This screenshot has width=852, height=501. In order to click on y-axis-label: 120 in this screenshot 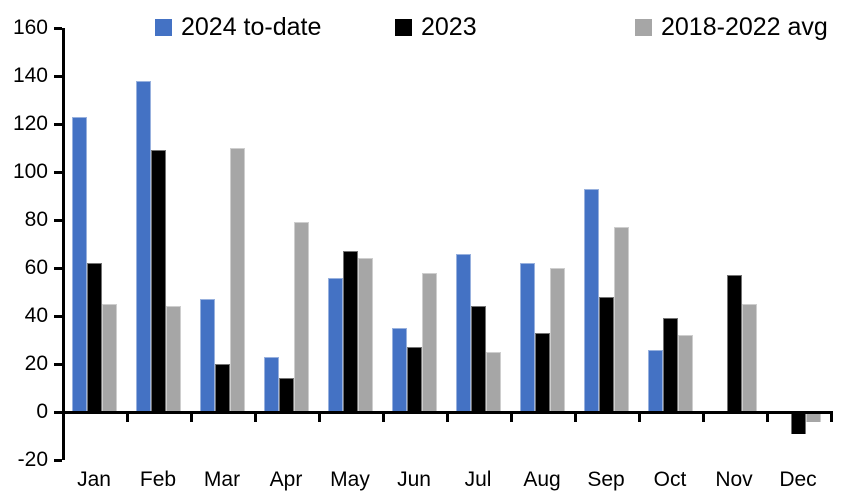, I will do `click(30, 123)`.